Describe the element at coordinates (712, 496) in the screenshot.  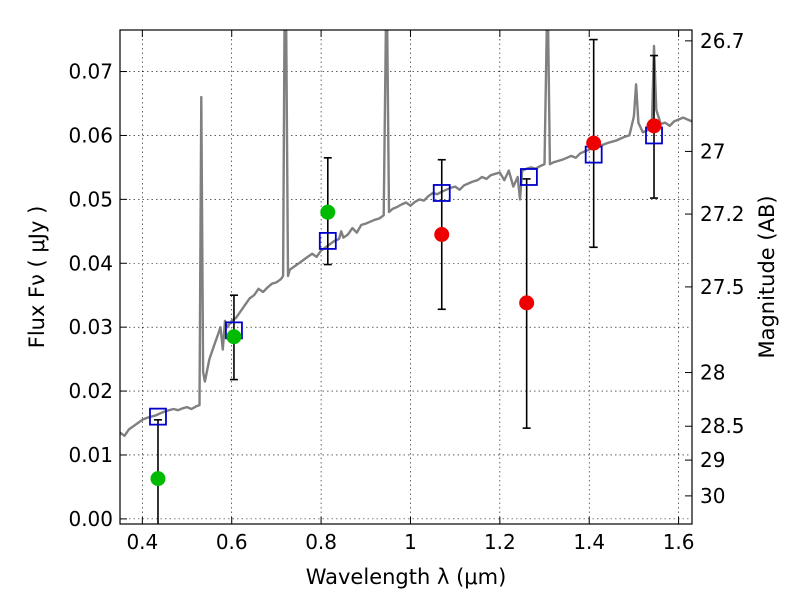
I see `magnitude-tick-label: 30` at that location.